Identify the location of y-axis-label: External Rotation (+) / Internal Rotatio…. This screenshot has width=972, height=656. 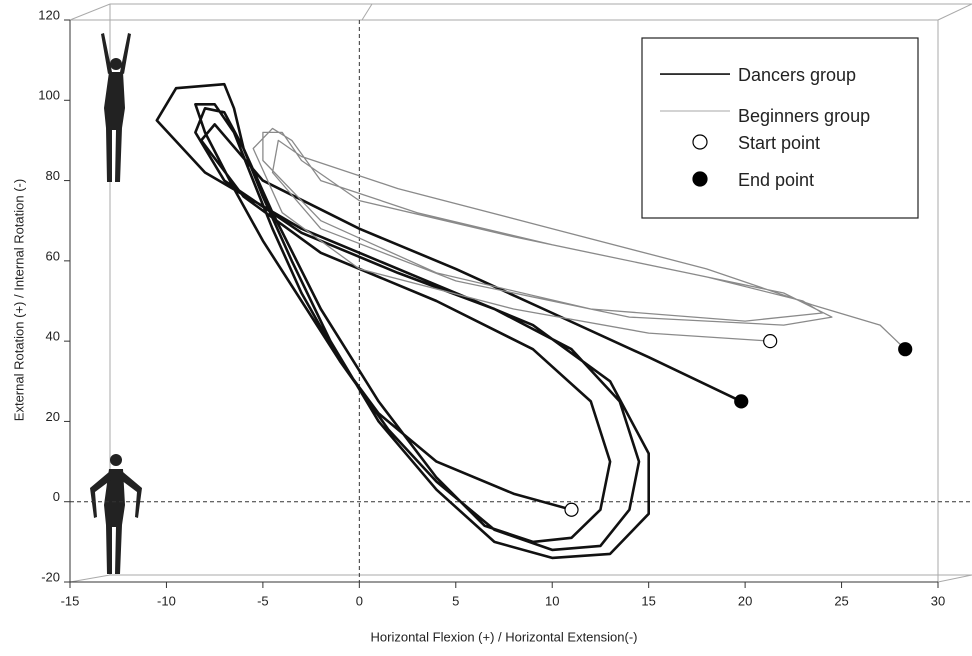
(18, 300).